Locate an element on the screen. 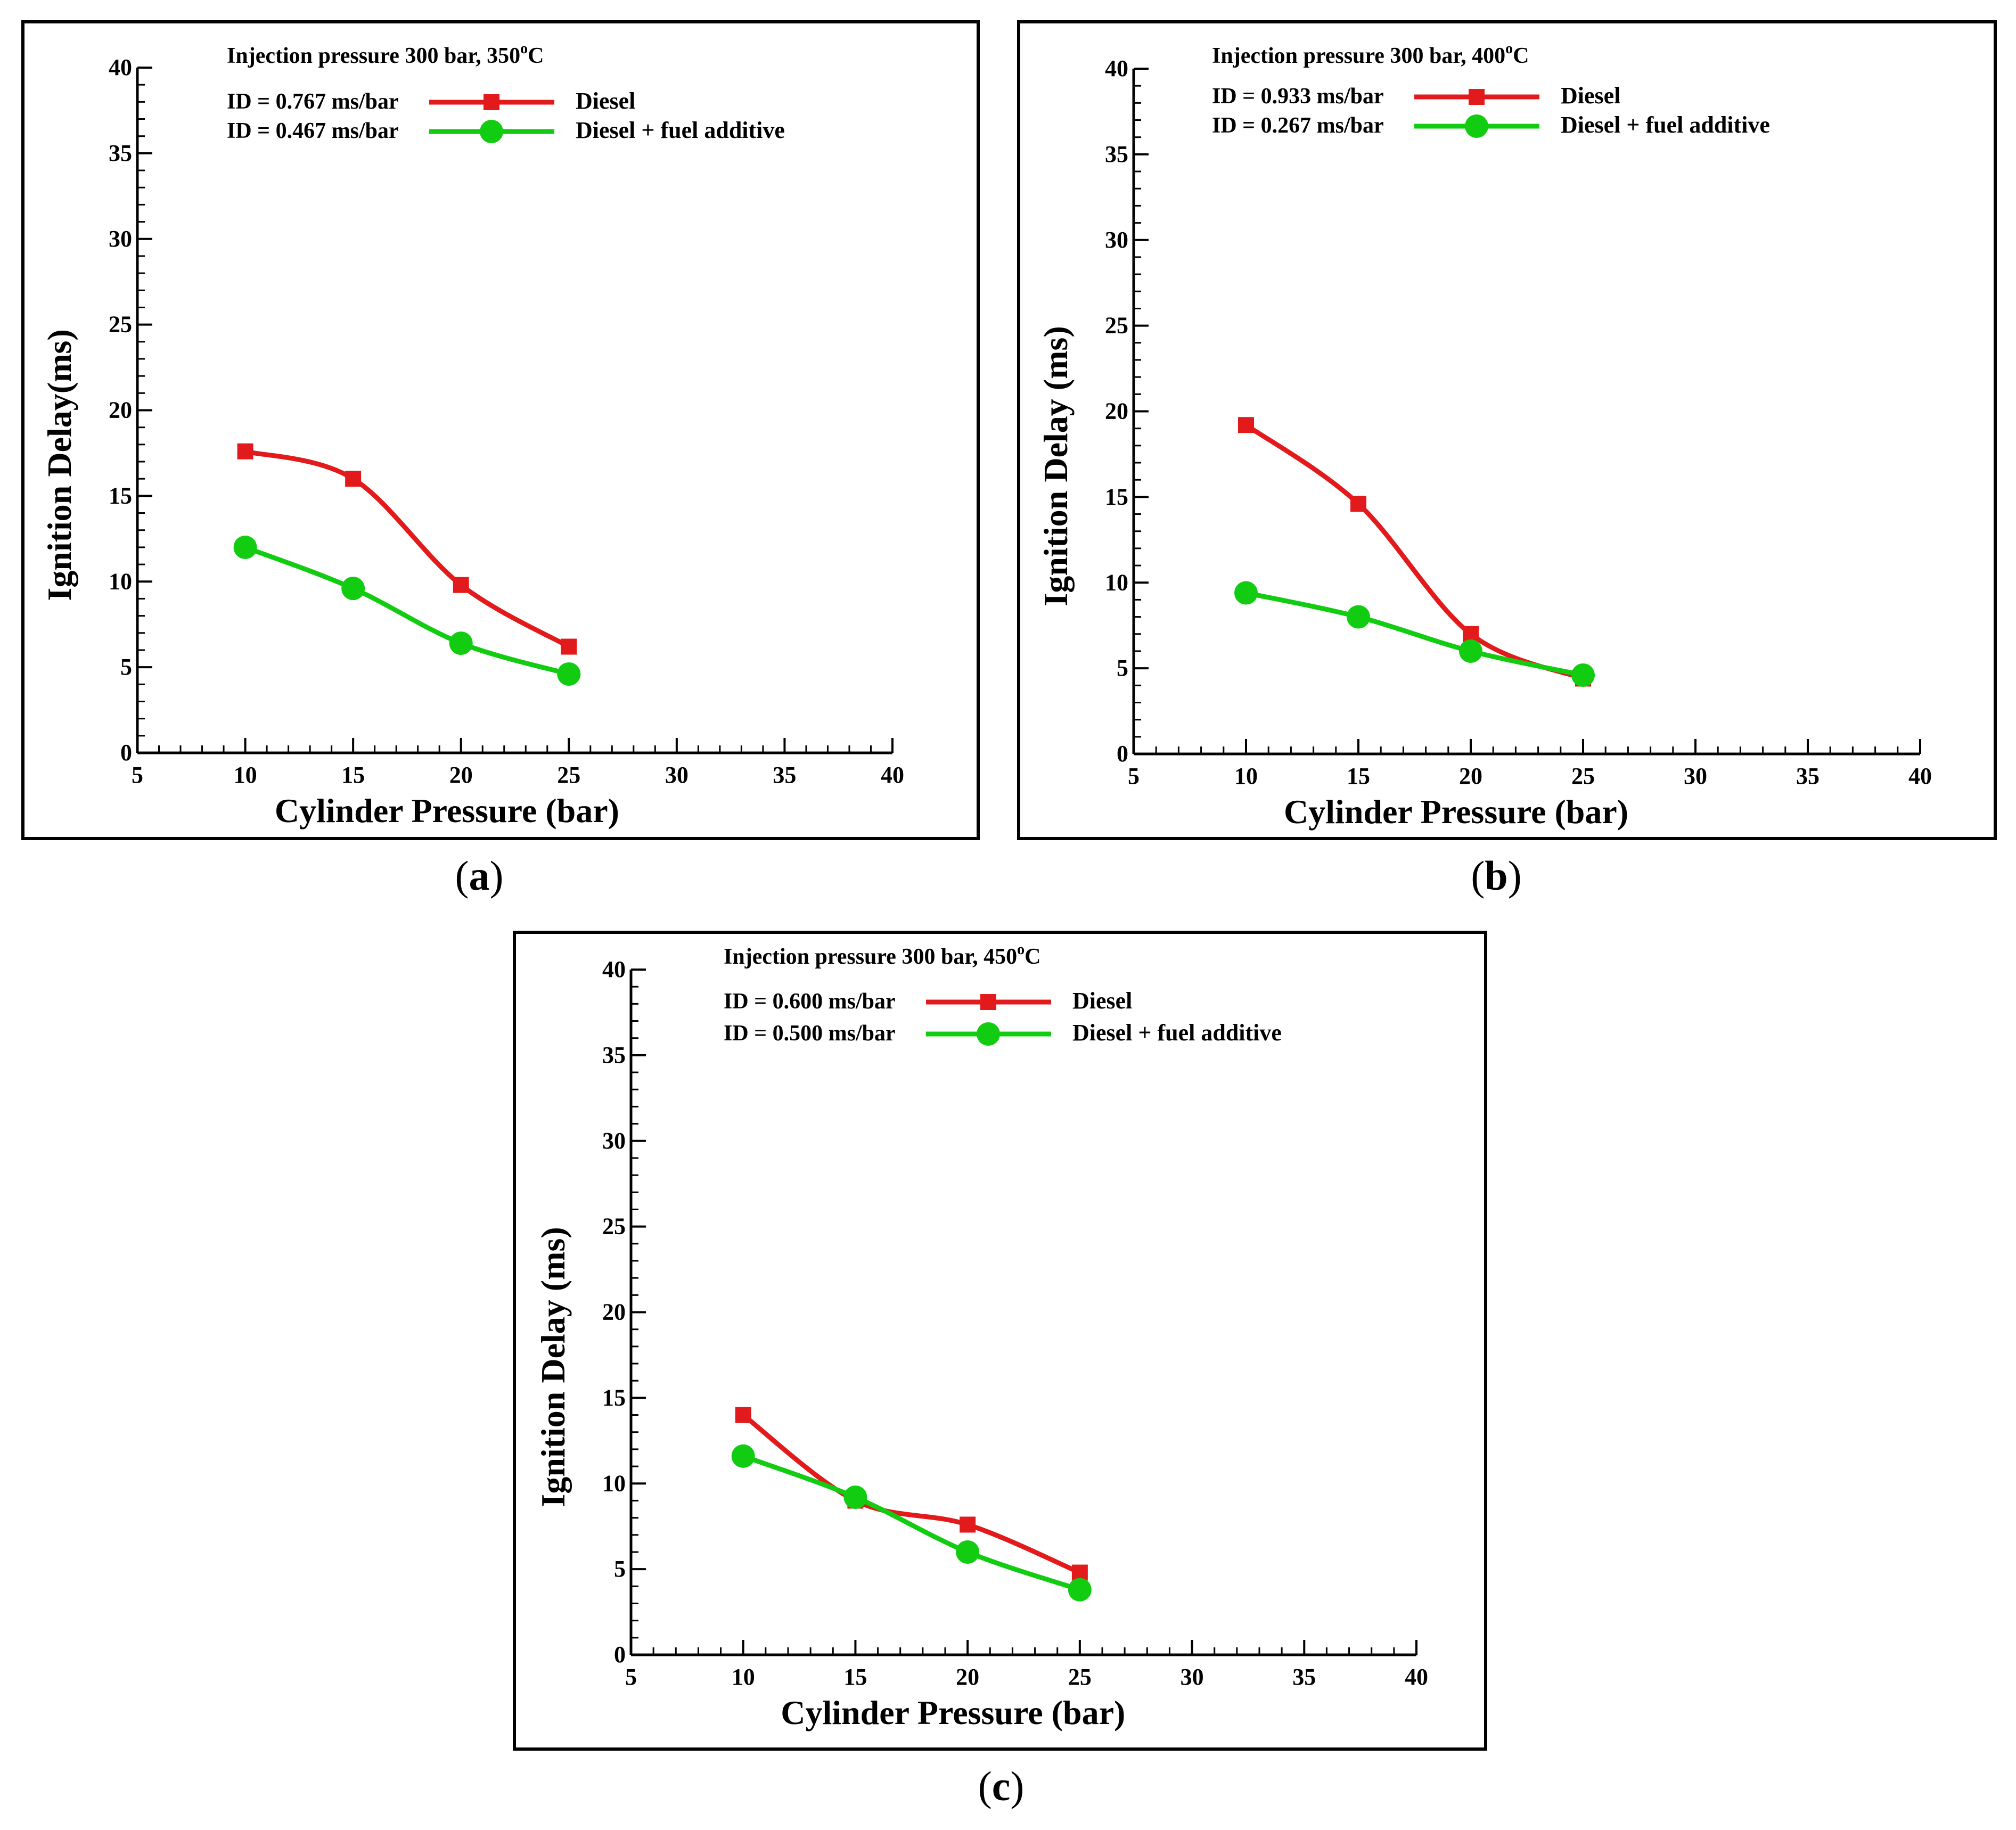 The height and width of the screenshot is (1830, 2016). caption-letter: c is located at coordinates (1001, 1786).